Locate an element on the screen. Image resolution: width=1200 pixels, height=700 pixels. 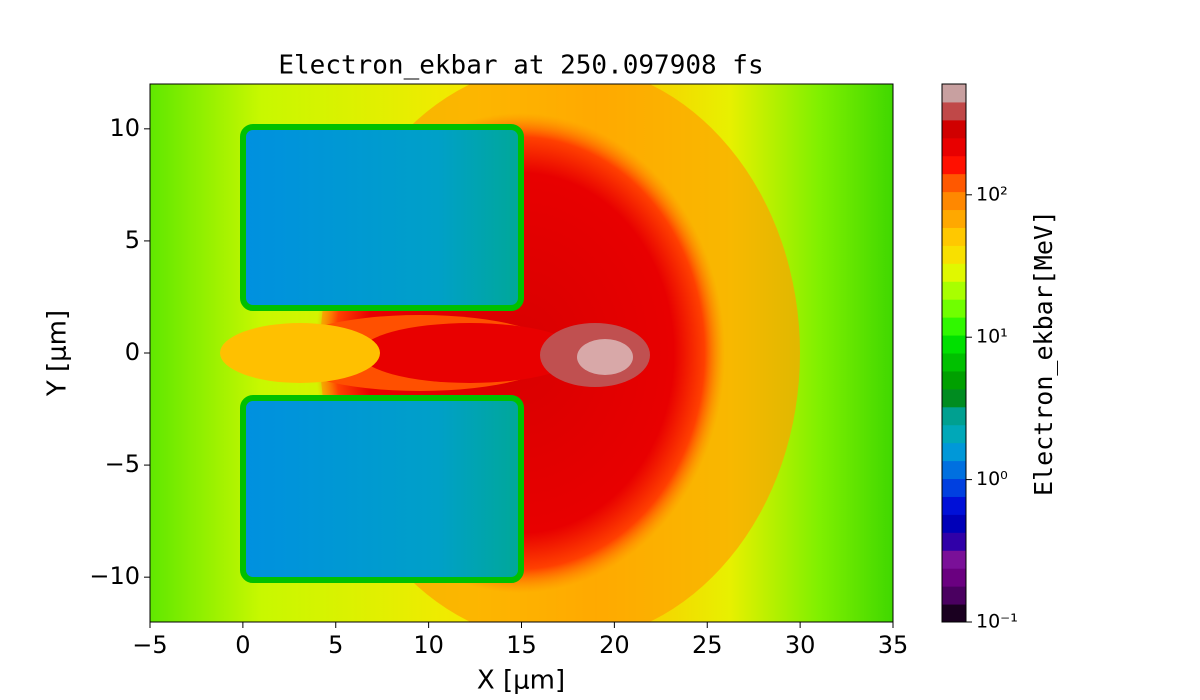
colorbar-frame is located at coordinates (954, 353).